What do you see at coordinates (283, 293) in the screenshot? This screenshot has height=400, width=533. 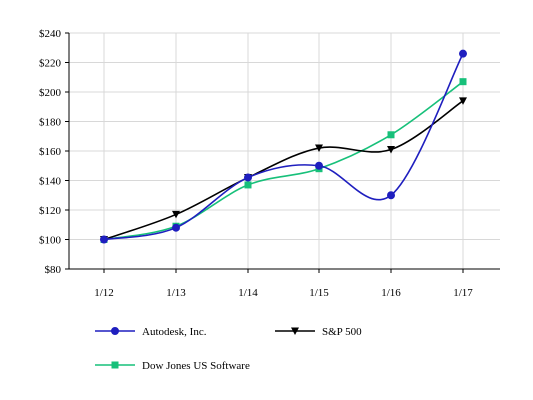 I see `x-tick-labels: 1/12 1/13 1/14 1/15 1/16 1/17` at bounding box center [283, 293].